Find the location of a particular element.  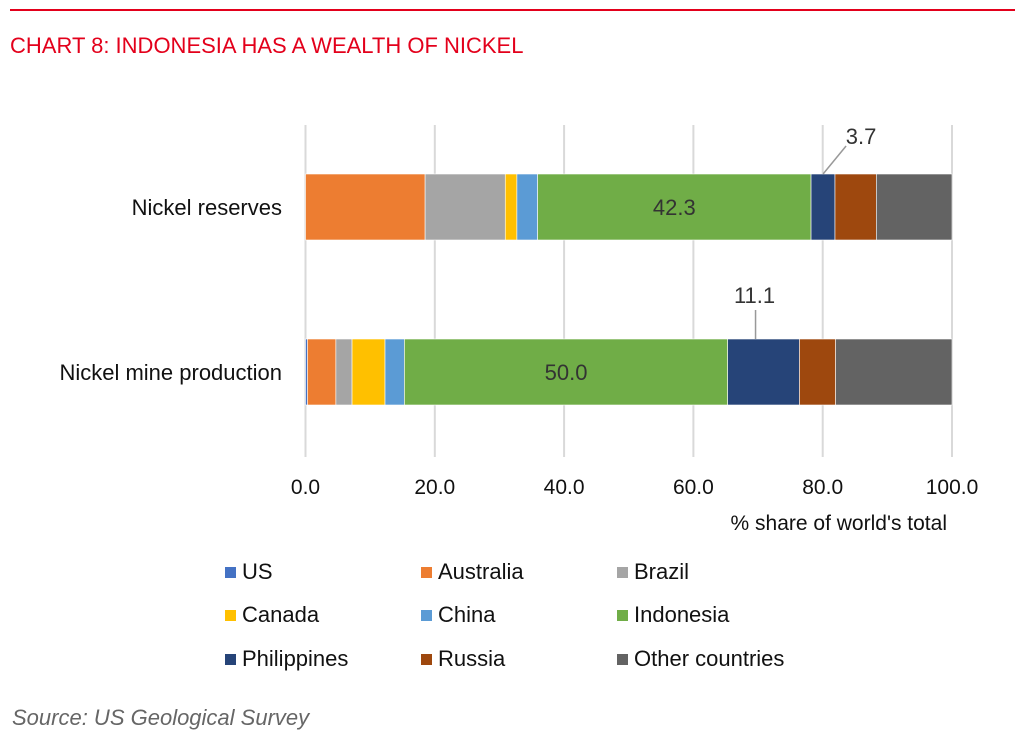

legend-label: Australia is located at coordinates (481, 571).